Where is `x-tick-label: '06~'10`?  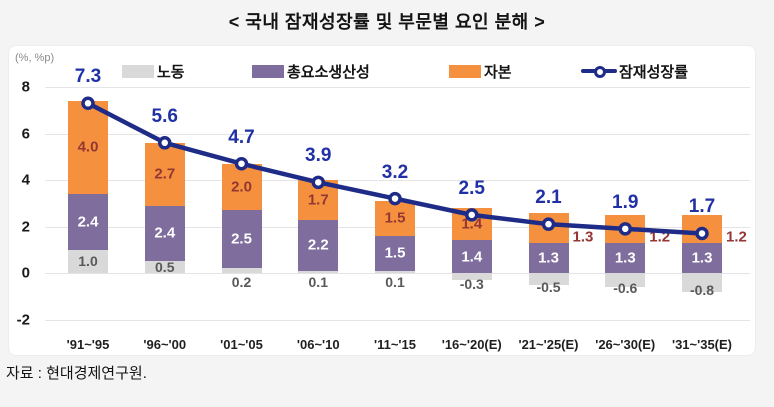
x-tick-label: '06~'10 is located at coordinates (318, 344).